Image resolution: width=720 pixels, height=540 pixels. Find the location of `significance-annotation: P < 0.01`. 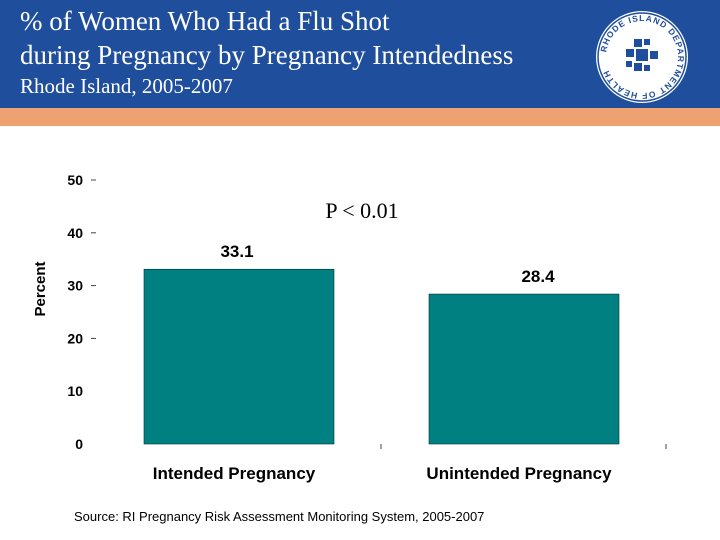

significance-annotation: P < 0.01 is located at coordinates (361, 210).